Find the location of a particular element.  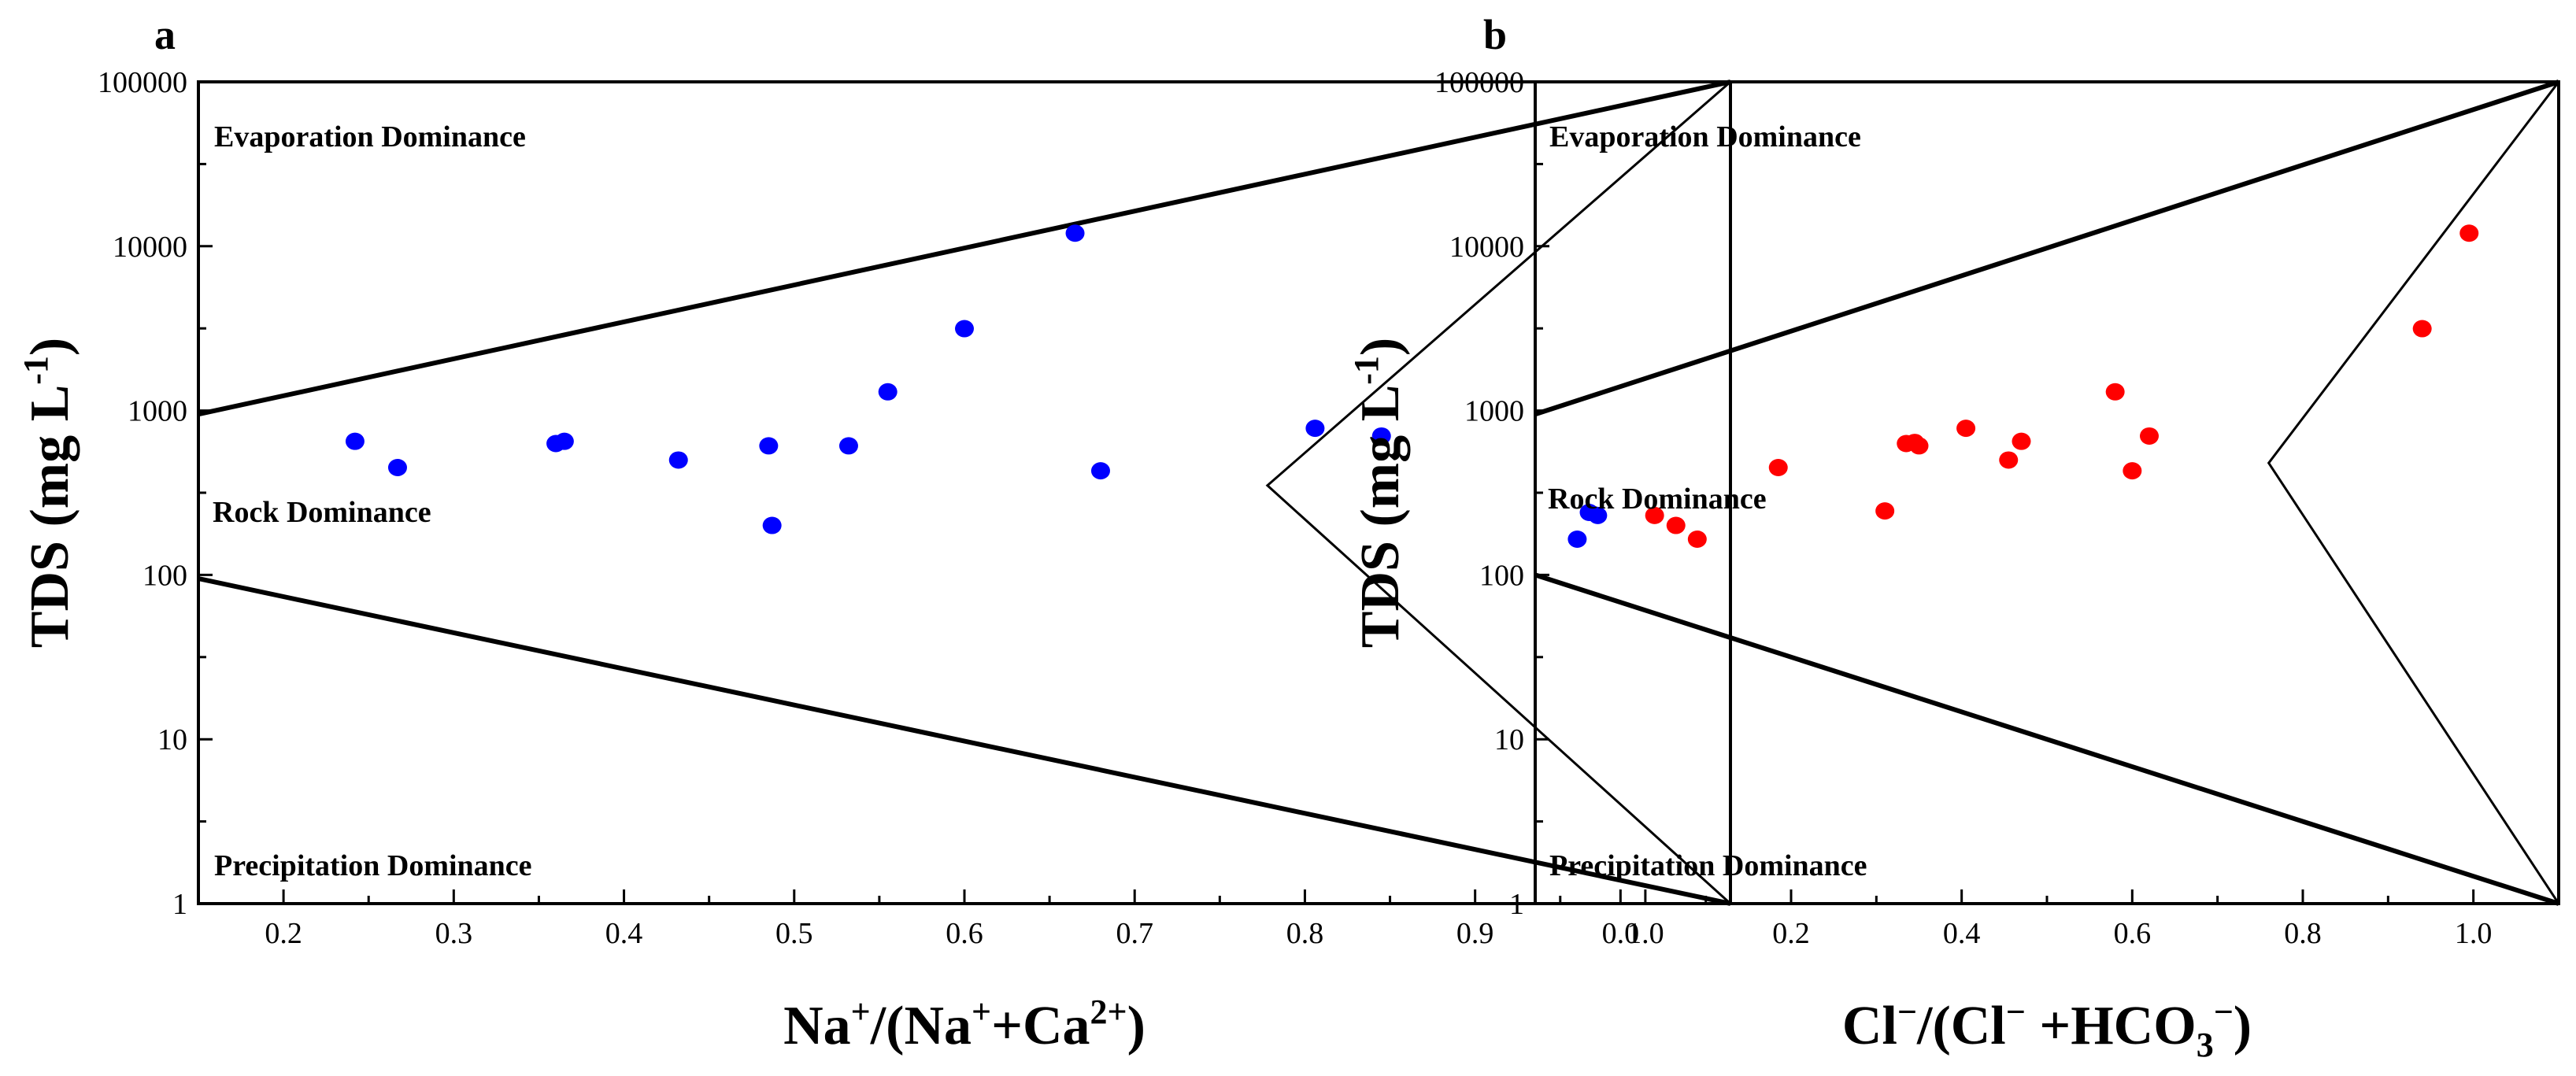

panel-a-y-ticks: 1 10 100 1000 10000 100000 is located at coordinates (155, 493).